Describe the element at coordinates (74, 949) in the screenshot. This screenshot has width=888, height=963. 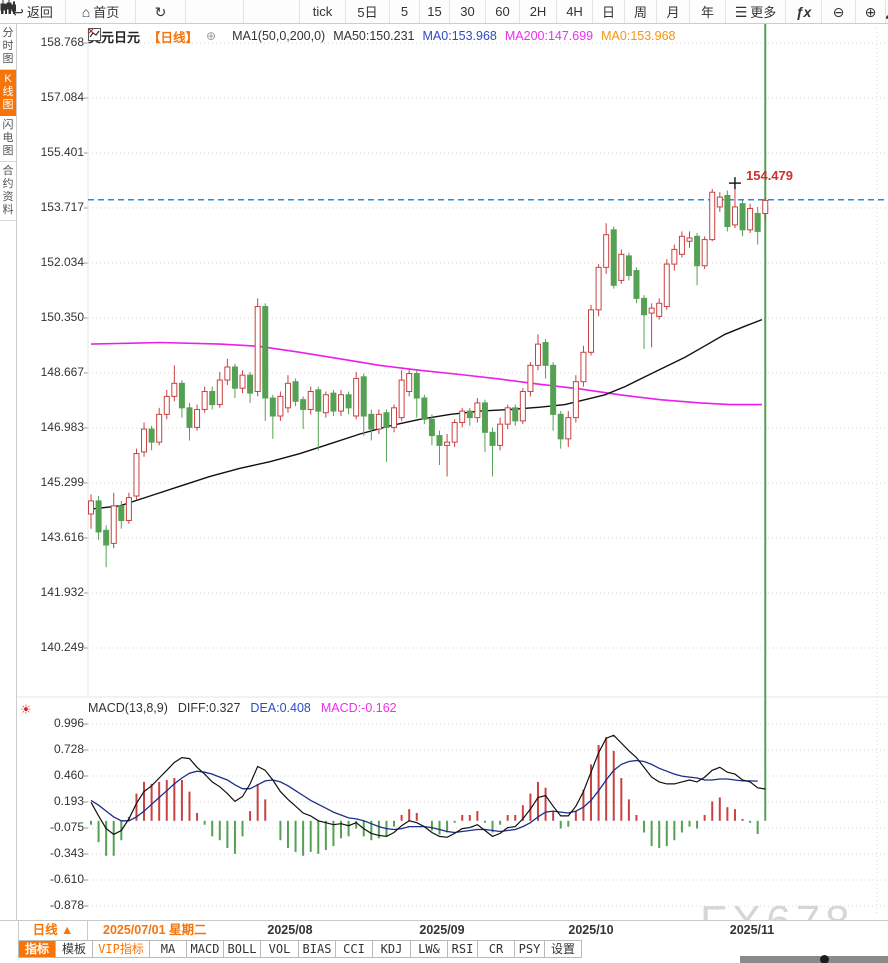
I see `indicator-tab-模板: 模板` at that location.